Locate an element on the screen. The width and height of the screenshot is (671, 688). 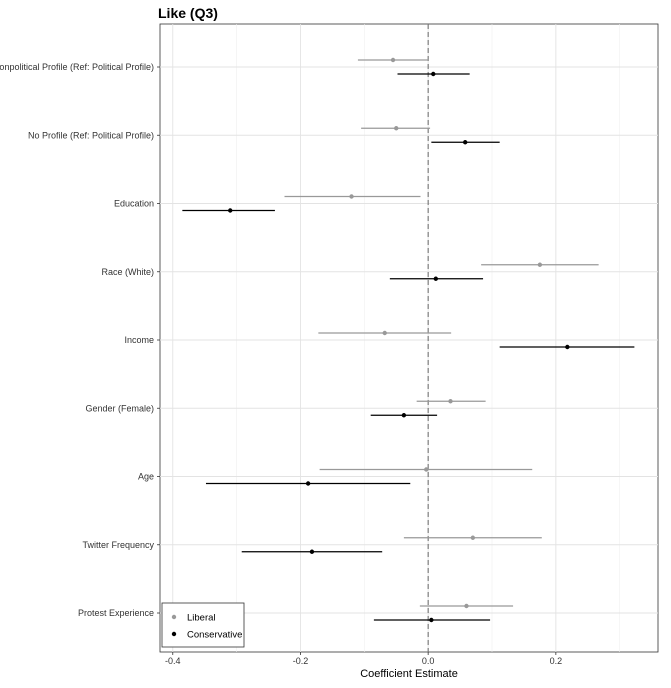
y-tick-label: Income is located at coordinates (139, 340).